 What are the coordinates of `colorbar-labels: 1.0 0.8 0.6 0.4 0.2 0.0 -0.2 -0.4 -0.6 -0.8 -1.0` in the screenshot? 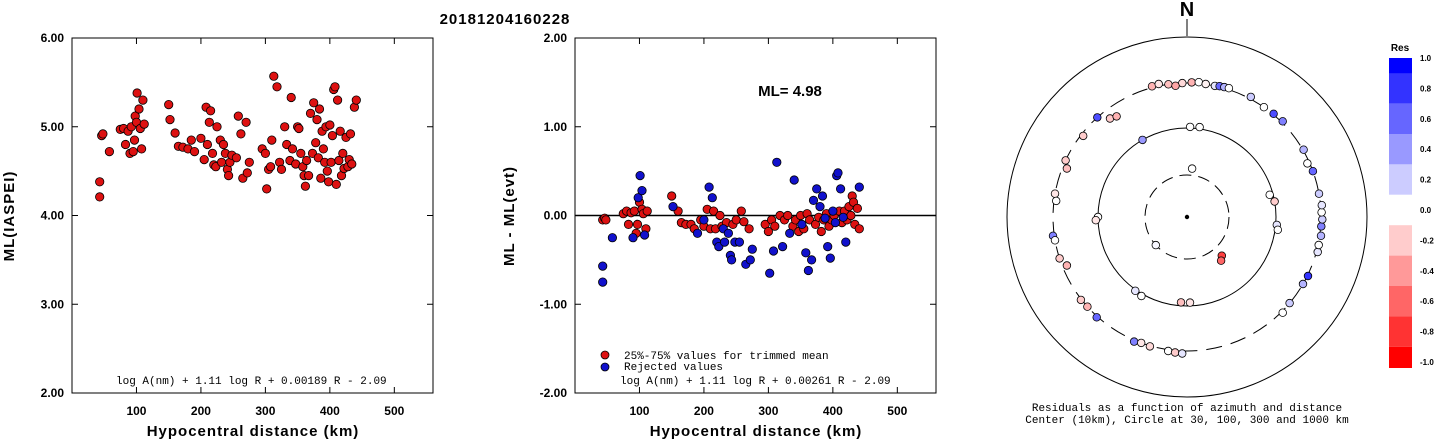 It's located at (1427, 210).